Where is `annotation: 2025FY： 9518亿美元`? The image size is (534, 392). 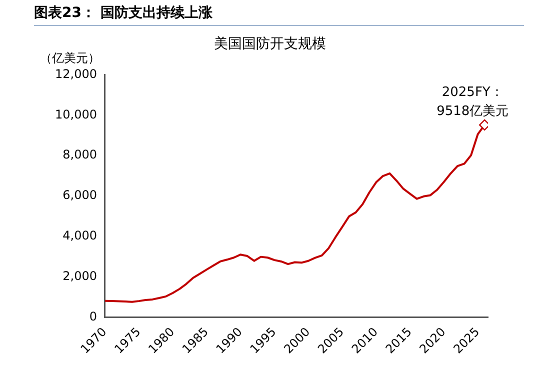
annotation: 2025FY： 9518亿美元 is located at coordinates (472, 101).